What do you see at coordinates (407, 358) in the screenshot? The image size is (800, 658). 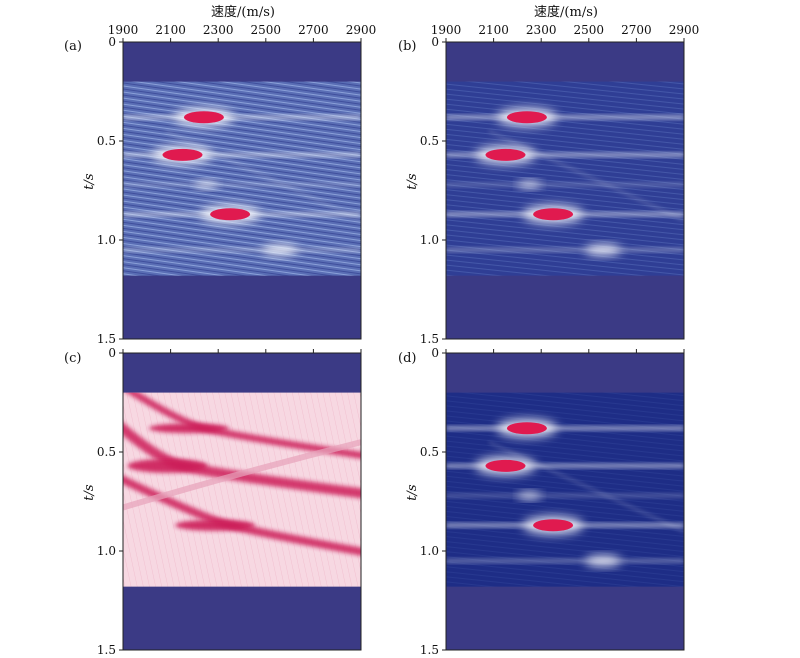 I see `panel-label: (d)` at bounding box center [407, 358].